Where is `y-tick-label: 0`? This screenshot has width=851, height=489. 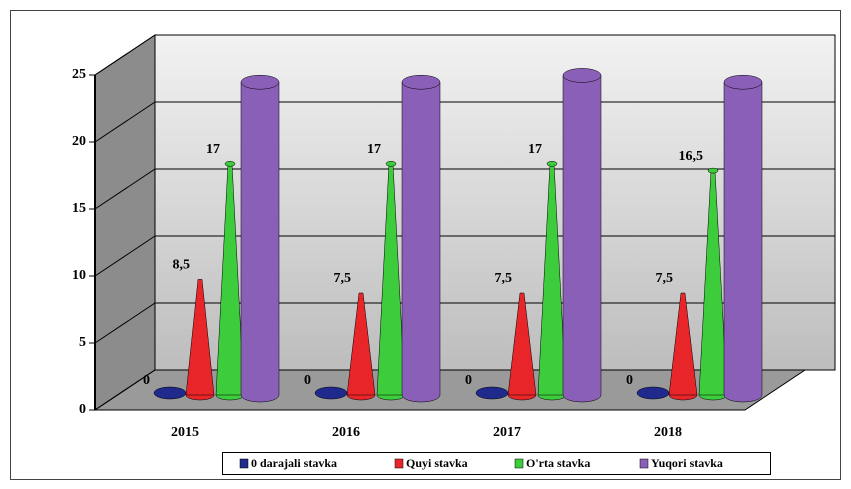
y-tick-label: 0 is located at coordinates (82, 409).